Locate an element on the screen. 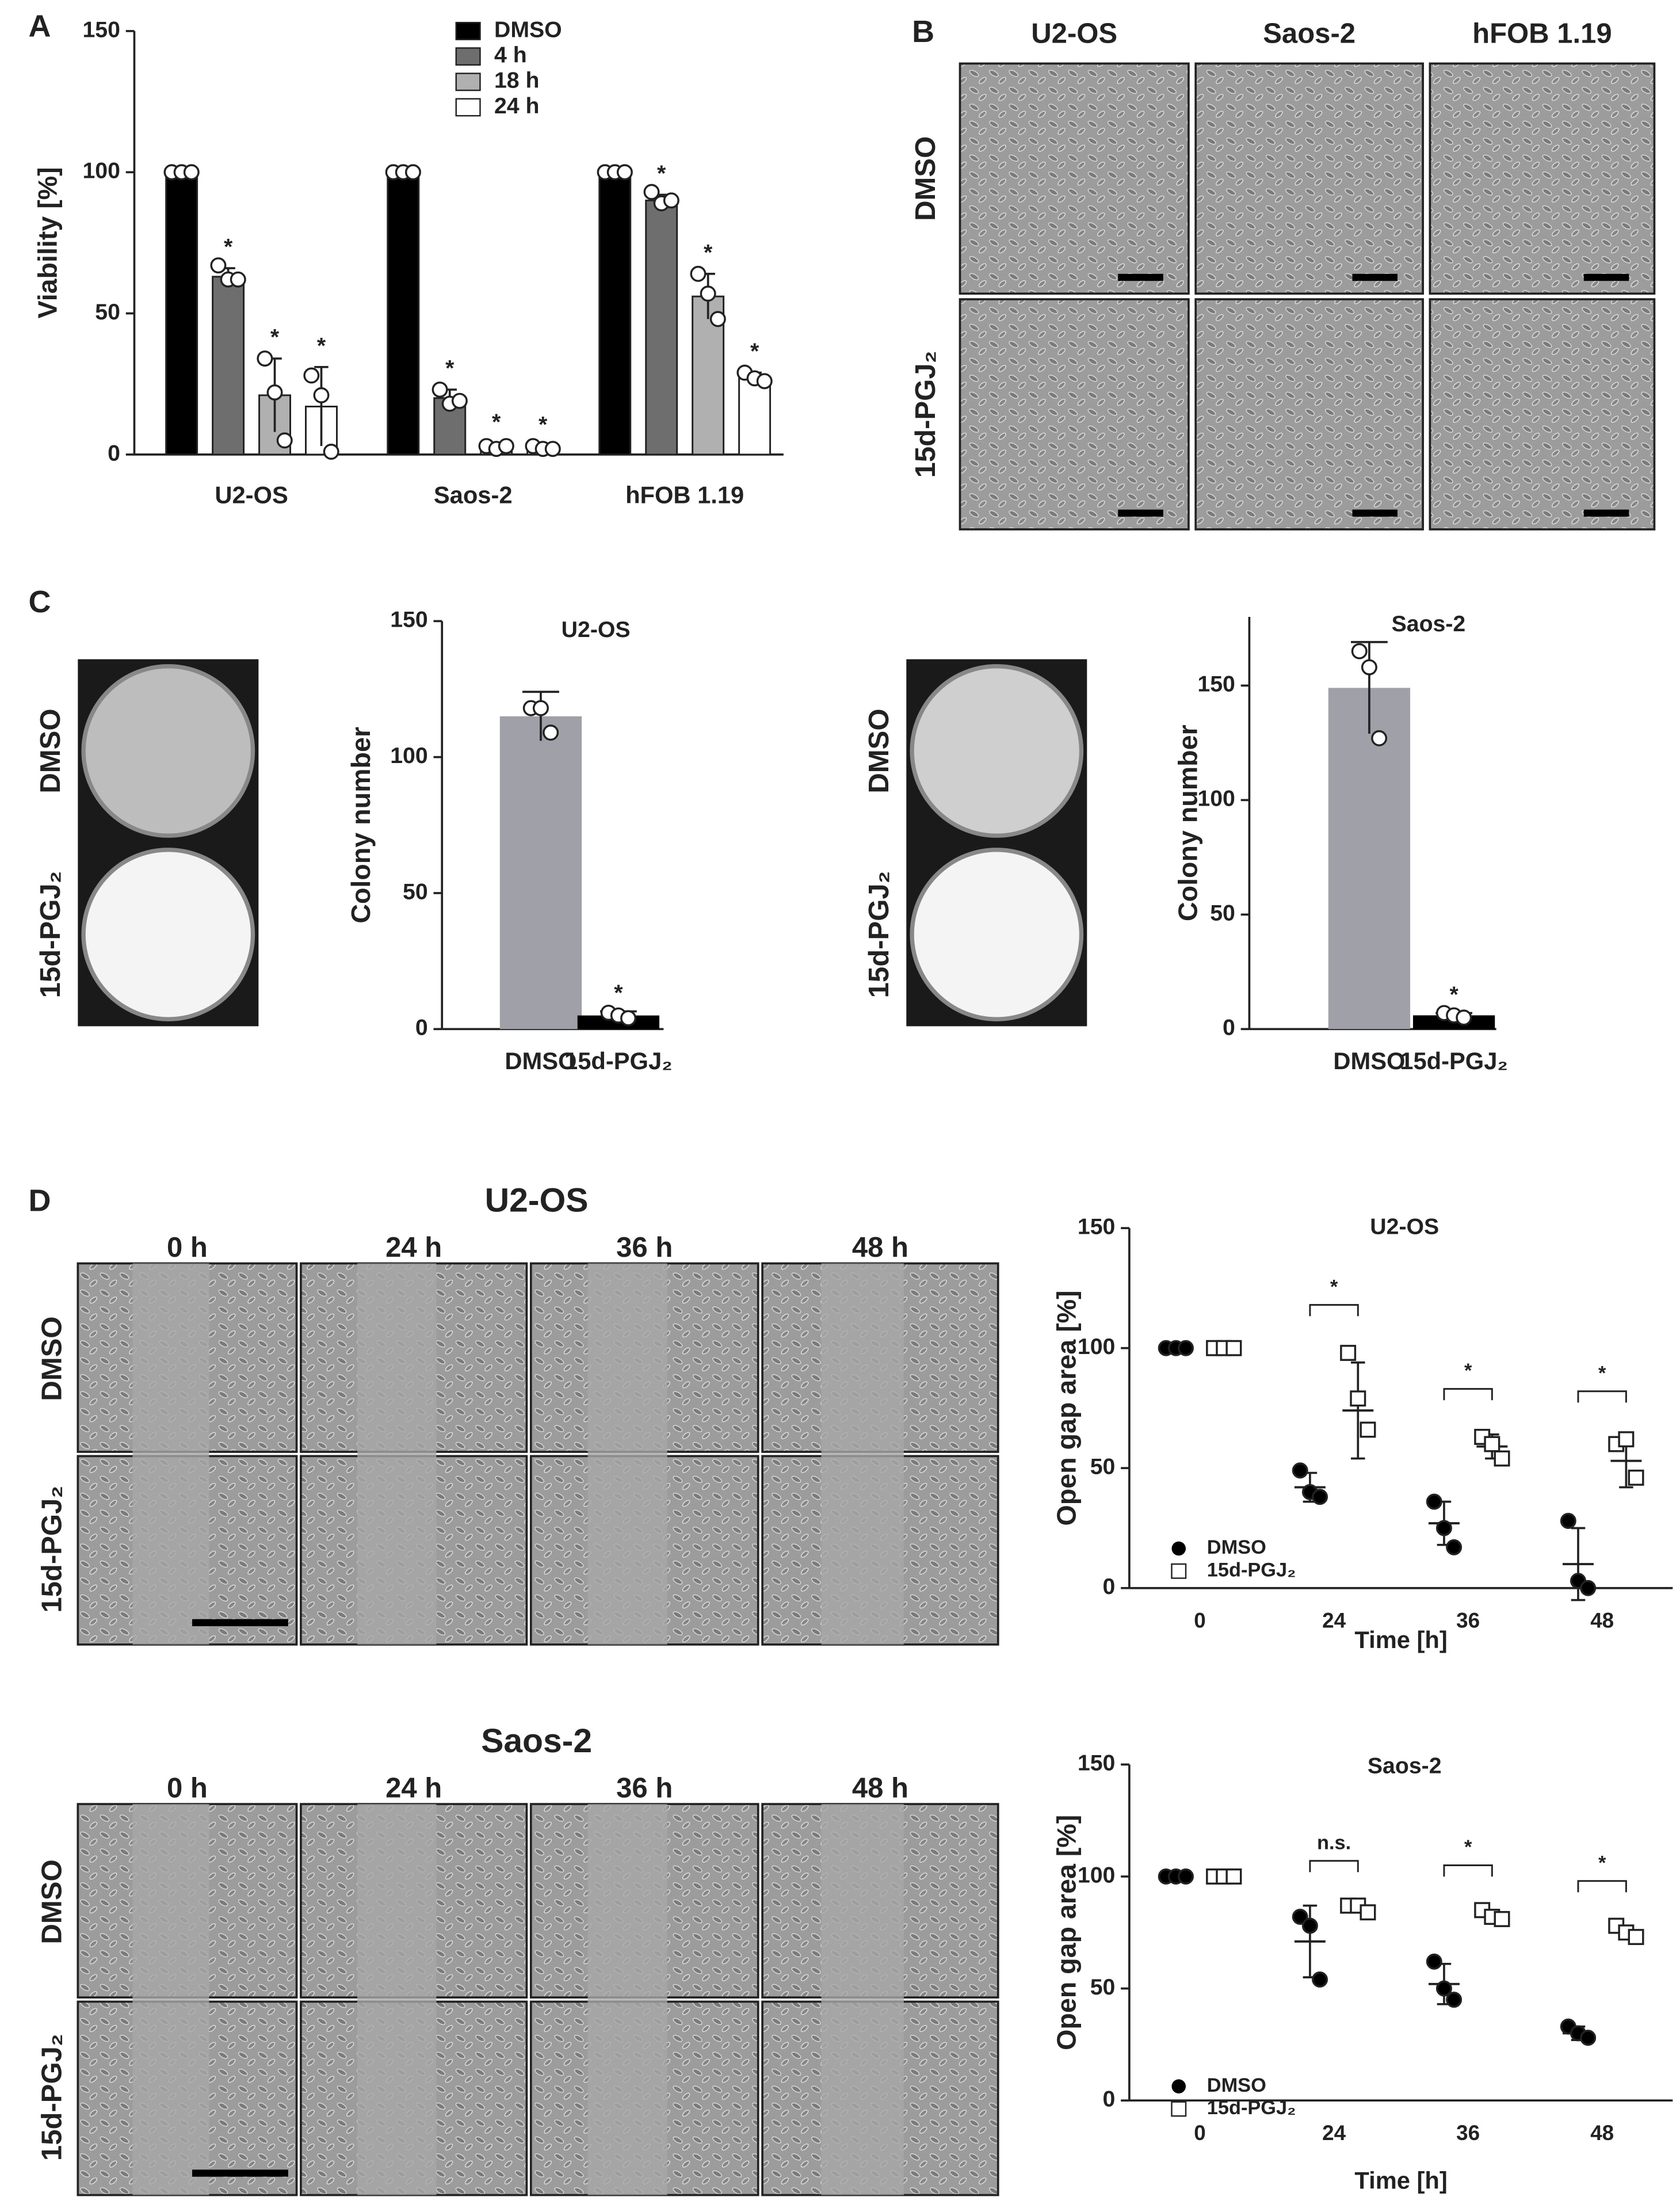 This screenshot has height=2212, width=1680. legend-marker is located at coordinates (1178, 2086).